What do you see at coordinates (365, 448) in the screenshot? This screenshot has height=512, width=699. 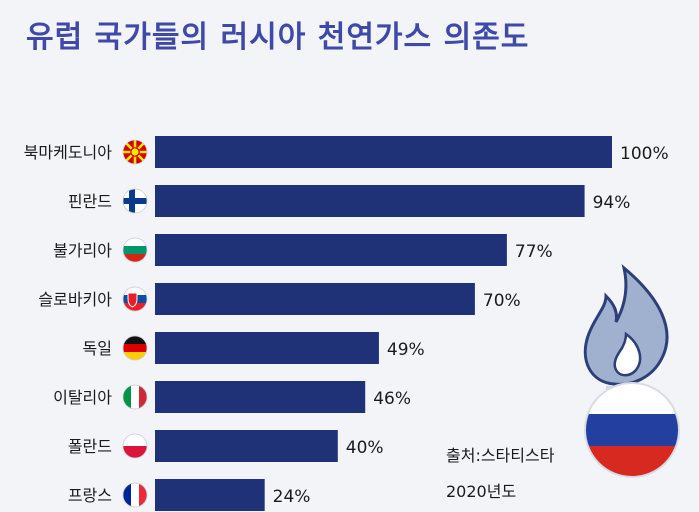 I see `value-label: 40%` at bounding box center [365, 448].